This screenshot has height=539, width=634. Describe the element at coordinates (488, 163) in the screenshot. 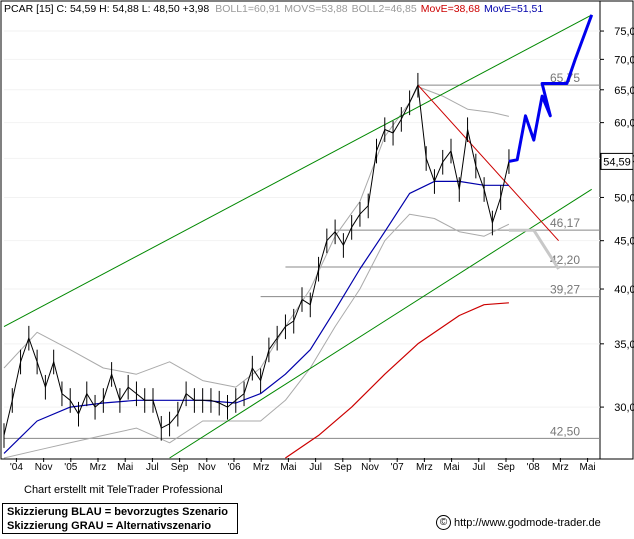

I see `downtrend-line` at that location.